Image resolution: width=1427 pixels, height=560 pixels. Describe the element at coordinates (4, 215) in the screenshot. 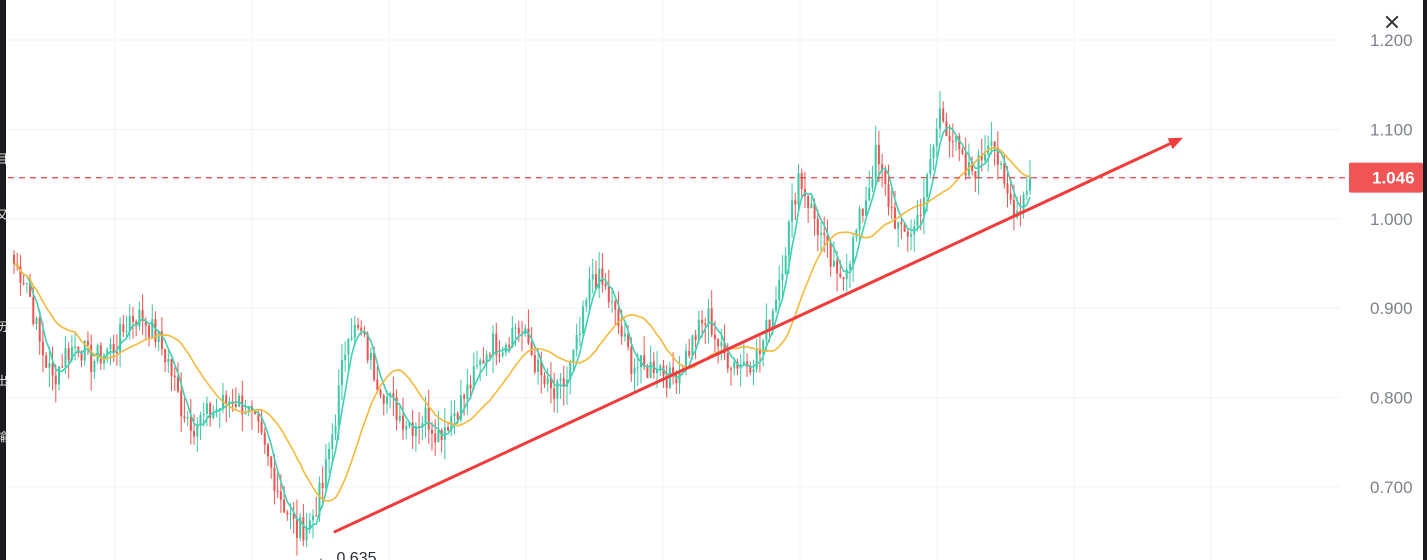

I see `left-edge-glyph: 又` at that location.